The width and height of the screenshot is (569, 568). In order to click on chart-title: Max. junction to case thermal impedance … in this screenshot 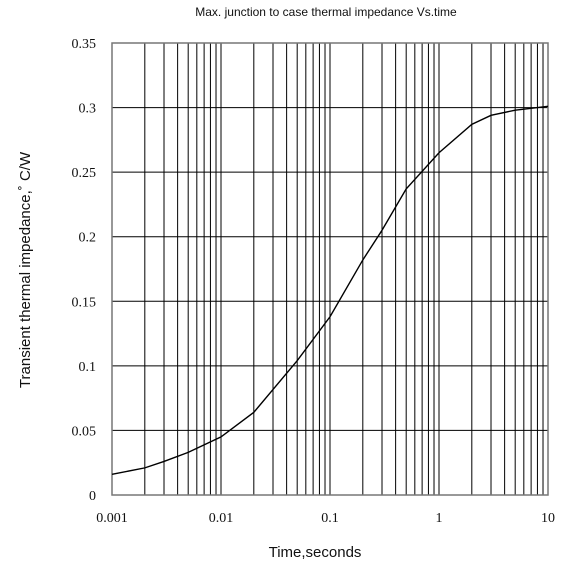, I will do `click(326, 12)`.